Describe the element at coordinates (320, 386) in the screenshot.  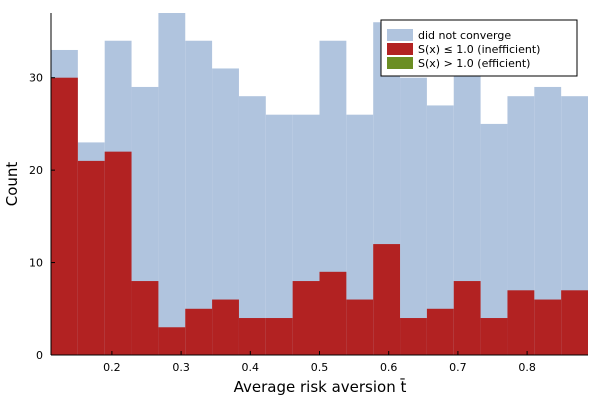
I see `x-axis-title: Average risk aversion t̄` at that location.